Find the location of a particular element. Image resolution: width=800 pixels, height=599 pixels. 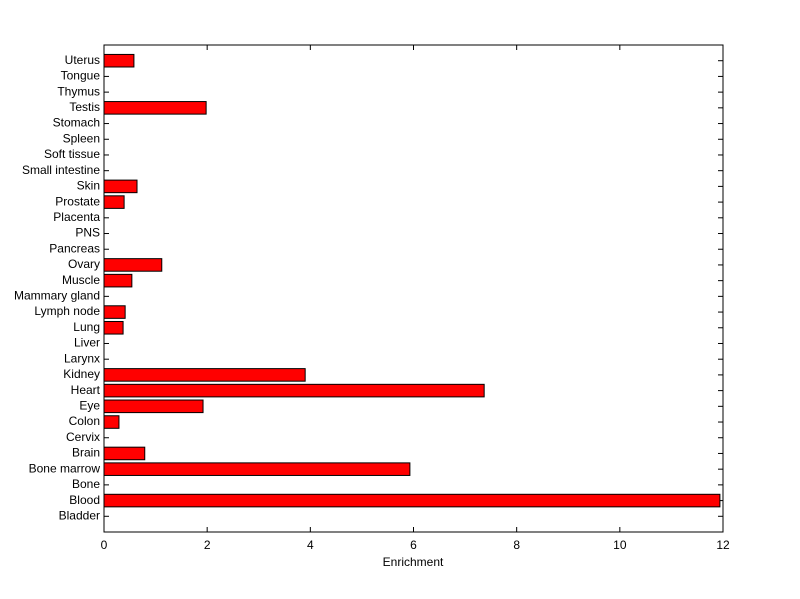

y-tick-label: Bone is located at coordinates (86, 484).